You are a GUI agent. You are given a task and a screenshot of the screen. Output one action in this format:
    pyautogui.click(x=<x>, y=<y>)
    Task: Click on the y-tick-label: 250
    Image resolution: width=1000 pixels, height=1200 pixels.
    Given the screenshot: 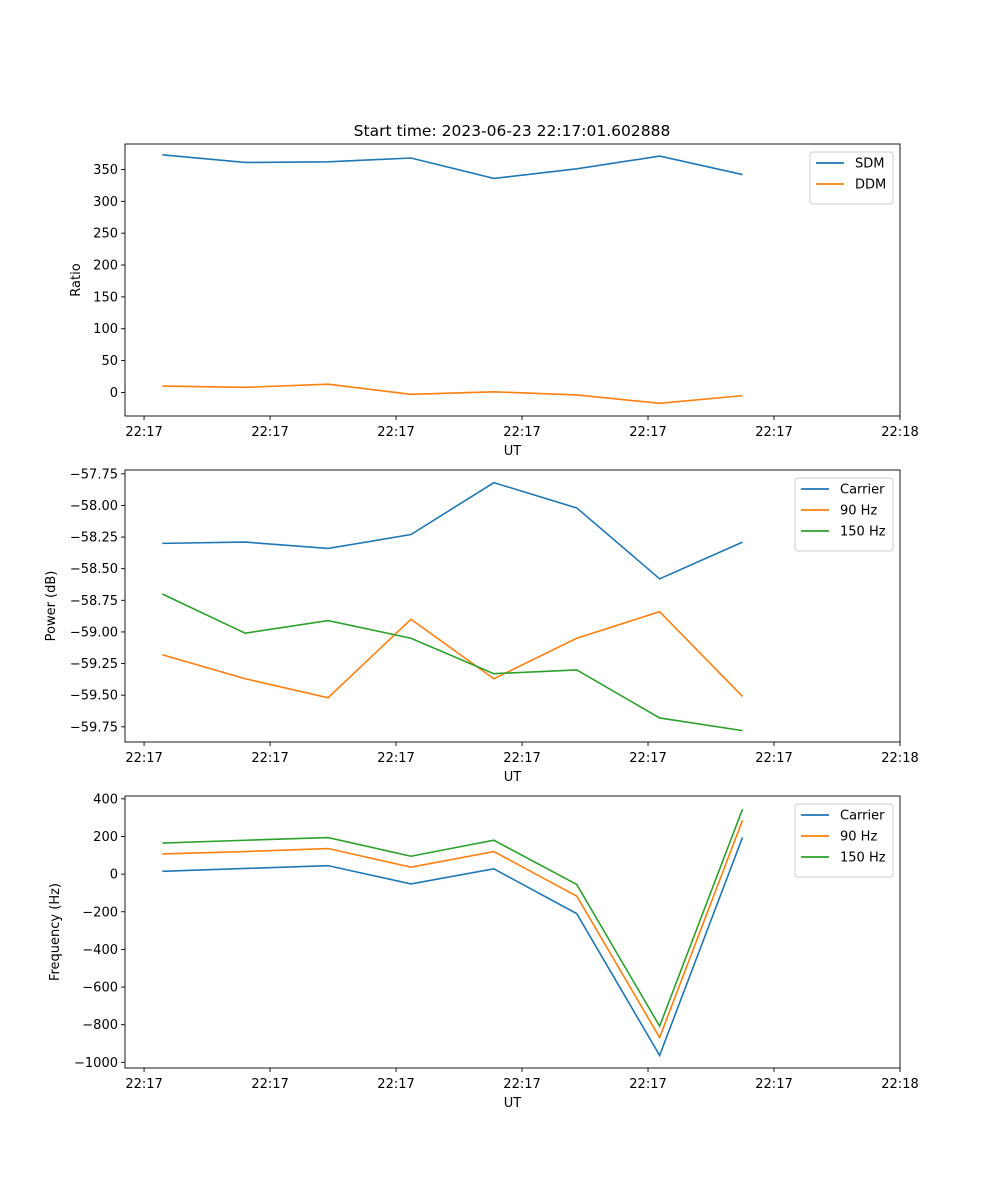 What is the action you would take?
    pyautogui.click(x=105, y=234)
    